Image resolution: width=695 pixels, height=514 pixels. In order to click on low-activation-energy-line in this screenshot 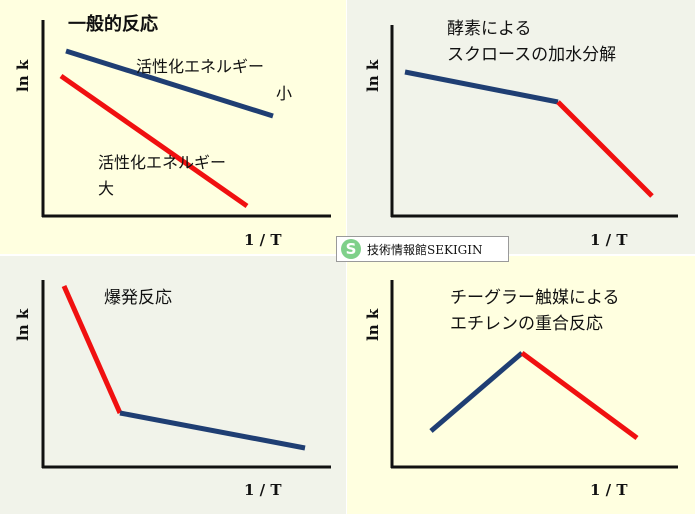, I will do `click(169, 83)`.